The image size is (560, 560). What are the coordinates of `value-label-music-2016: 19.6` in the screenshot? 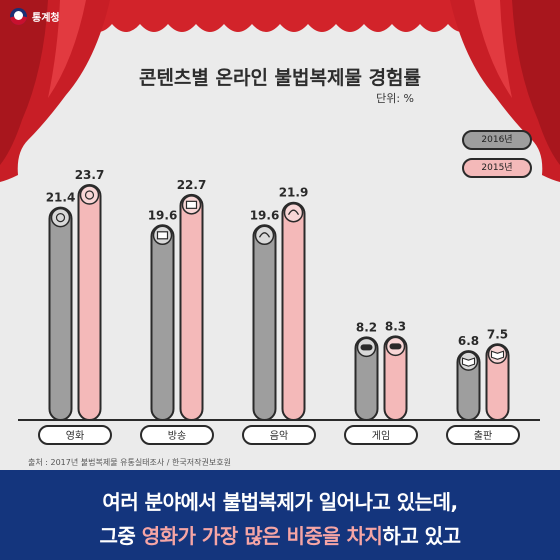 It's located at (265, 215).